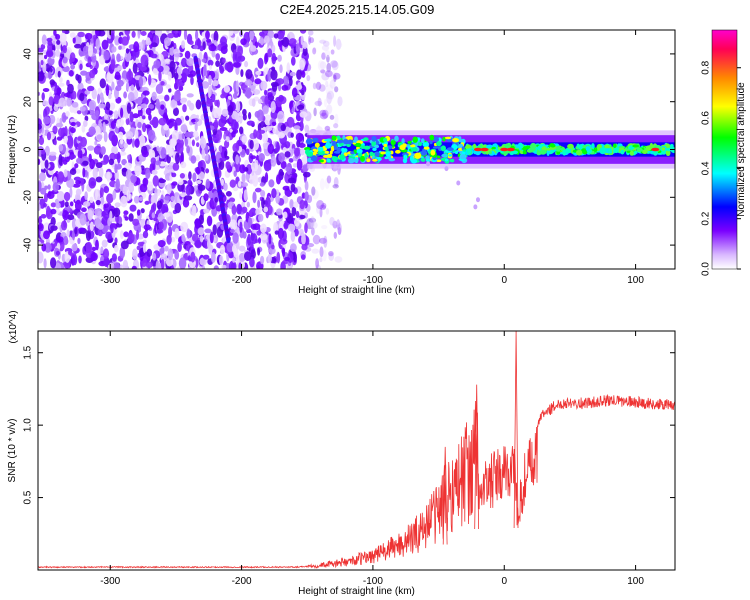  I want to click on x-tick-label: -300, so click(110, 581).